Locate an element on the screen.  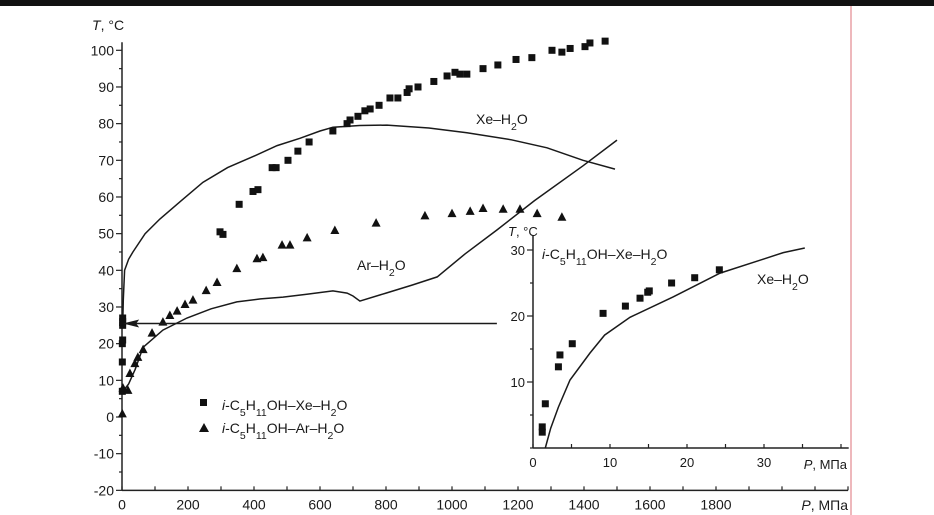
inset-xe-h2o-label: Xe–H2O is located at coordinates (783, 282).